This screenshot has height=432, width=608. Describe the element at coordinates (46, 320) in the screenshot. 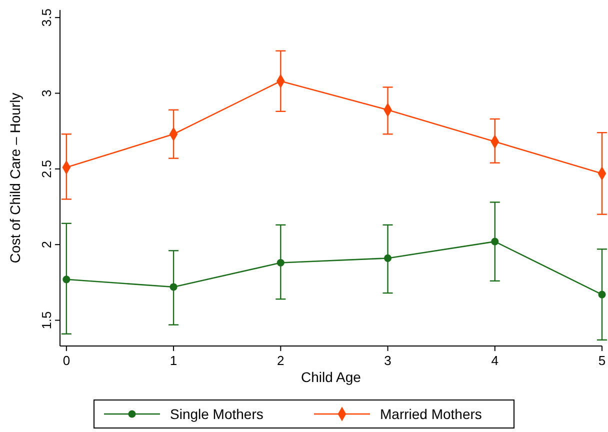

I see `y-tick-label: 1.5` at that location.